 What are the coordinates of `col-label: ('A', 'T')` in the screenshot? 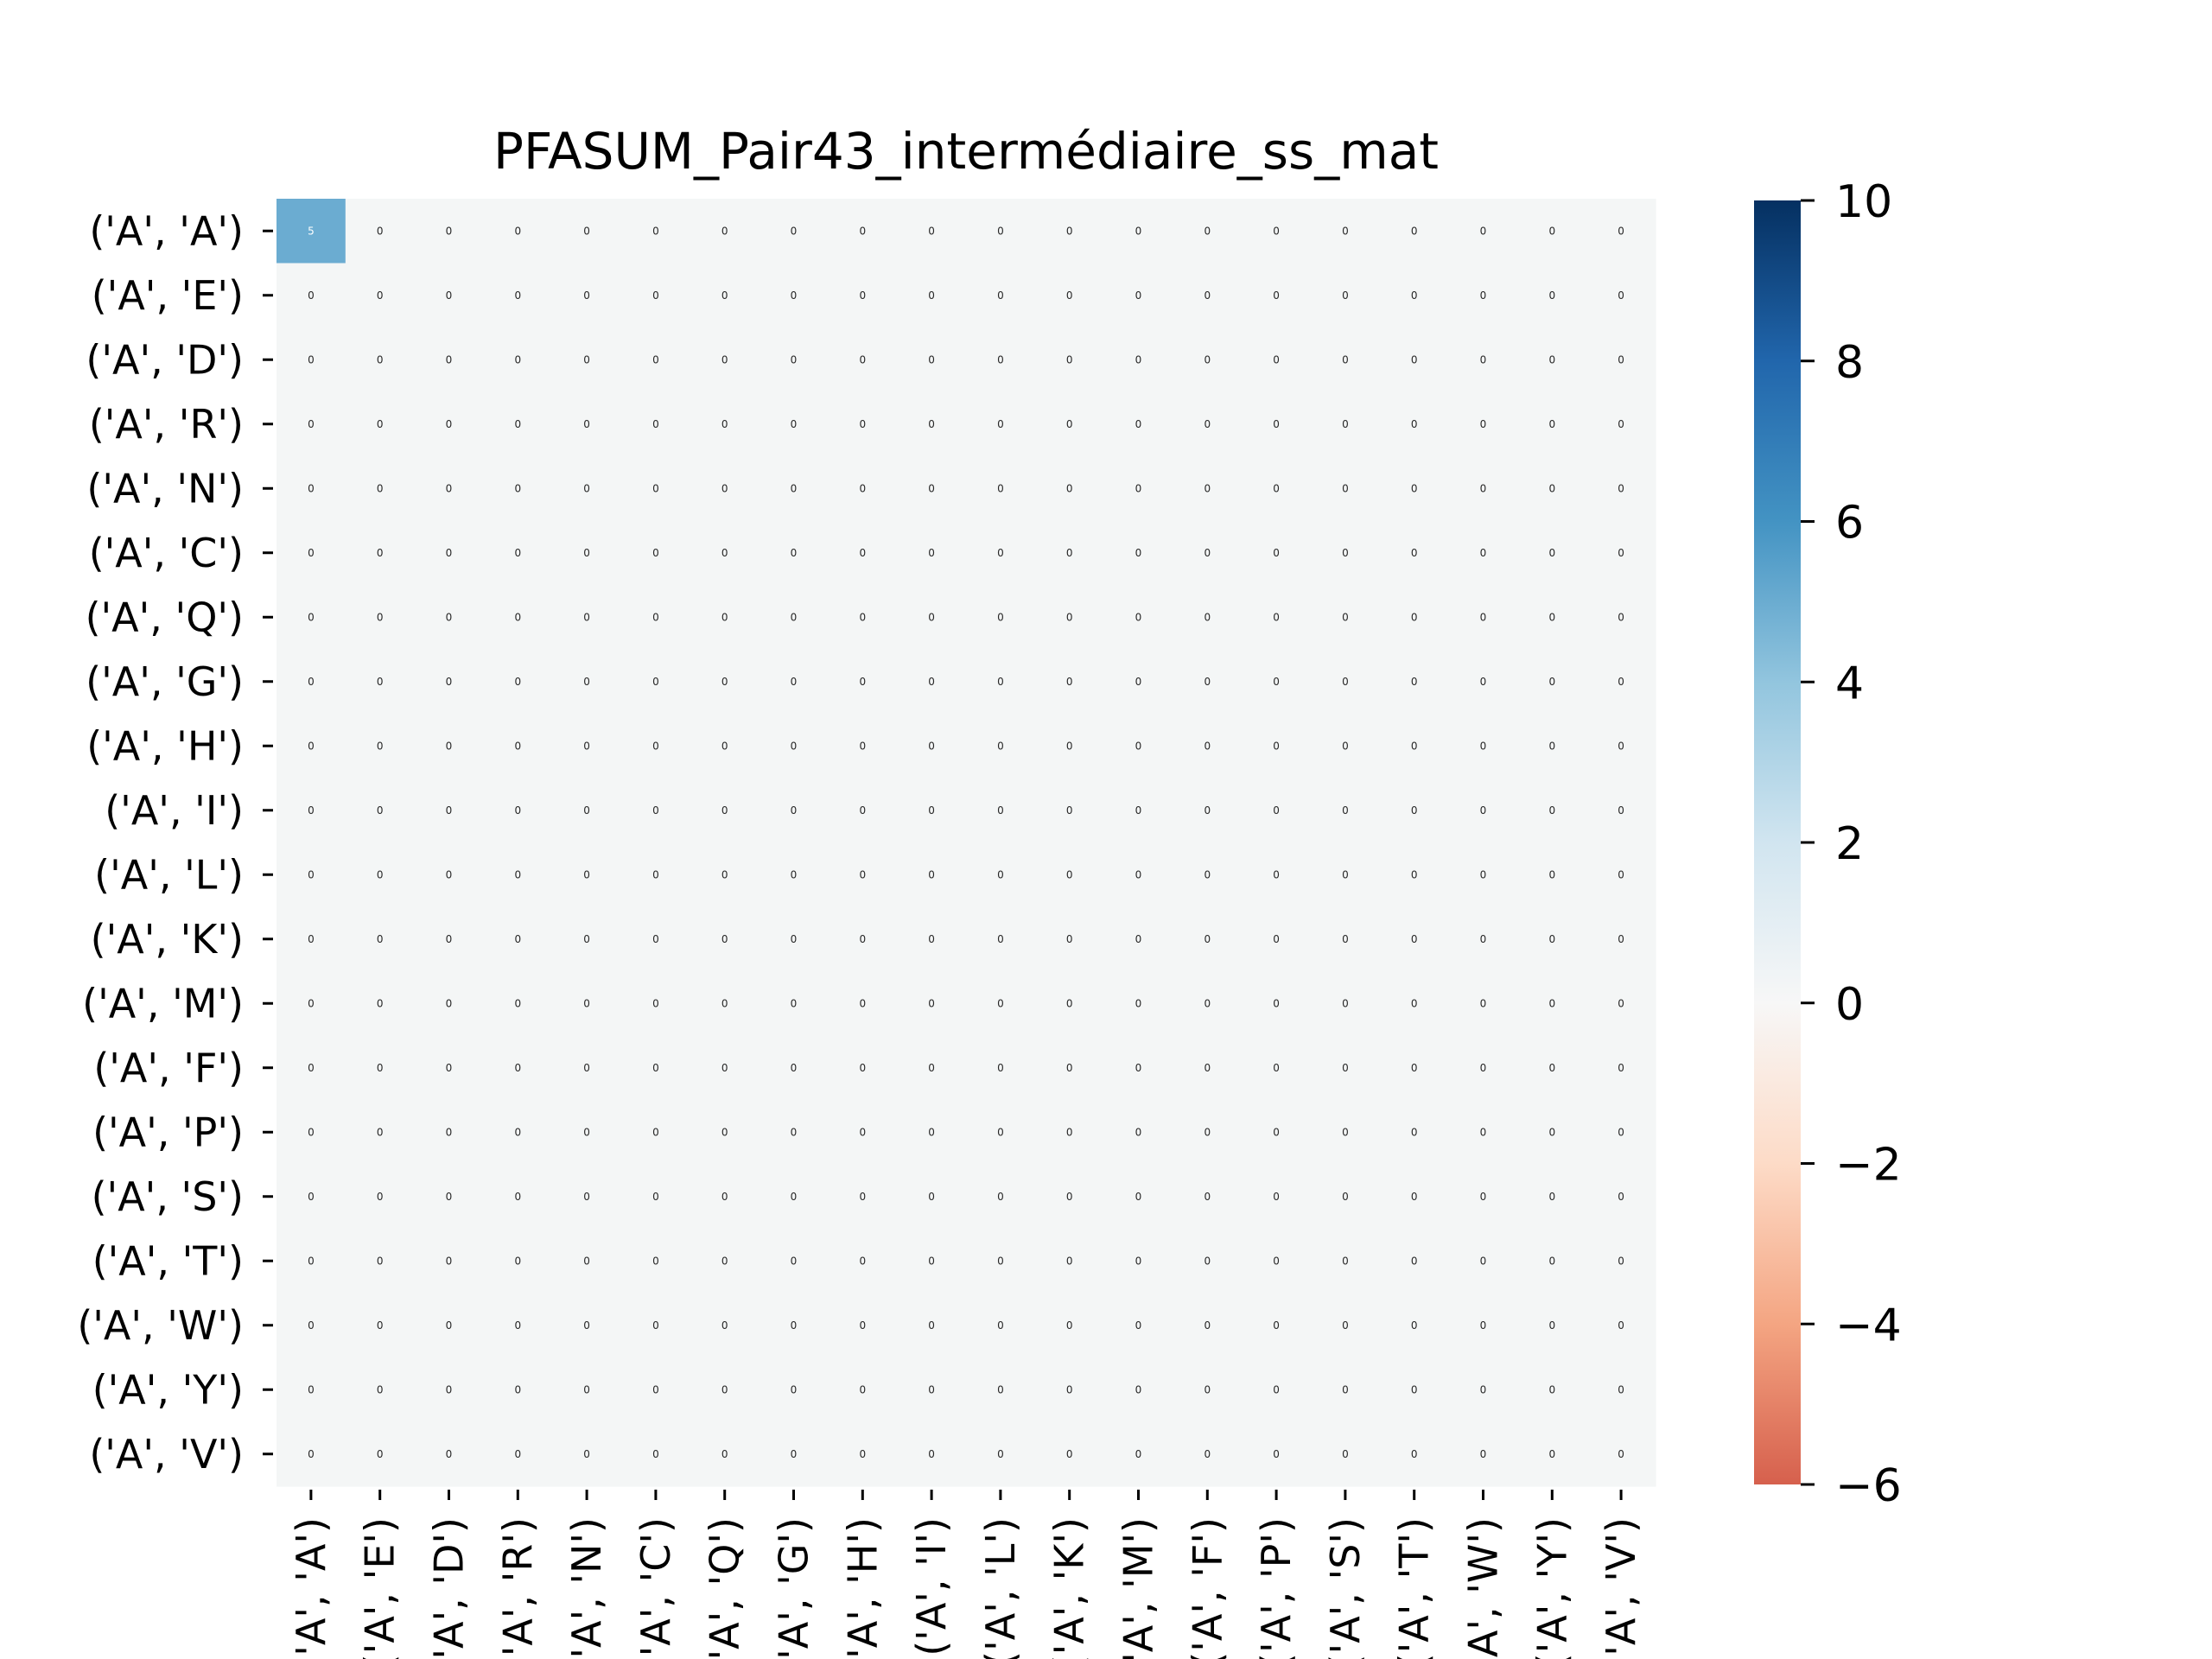 It's located at (1414, 1588).